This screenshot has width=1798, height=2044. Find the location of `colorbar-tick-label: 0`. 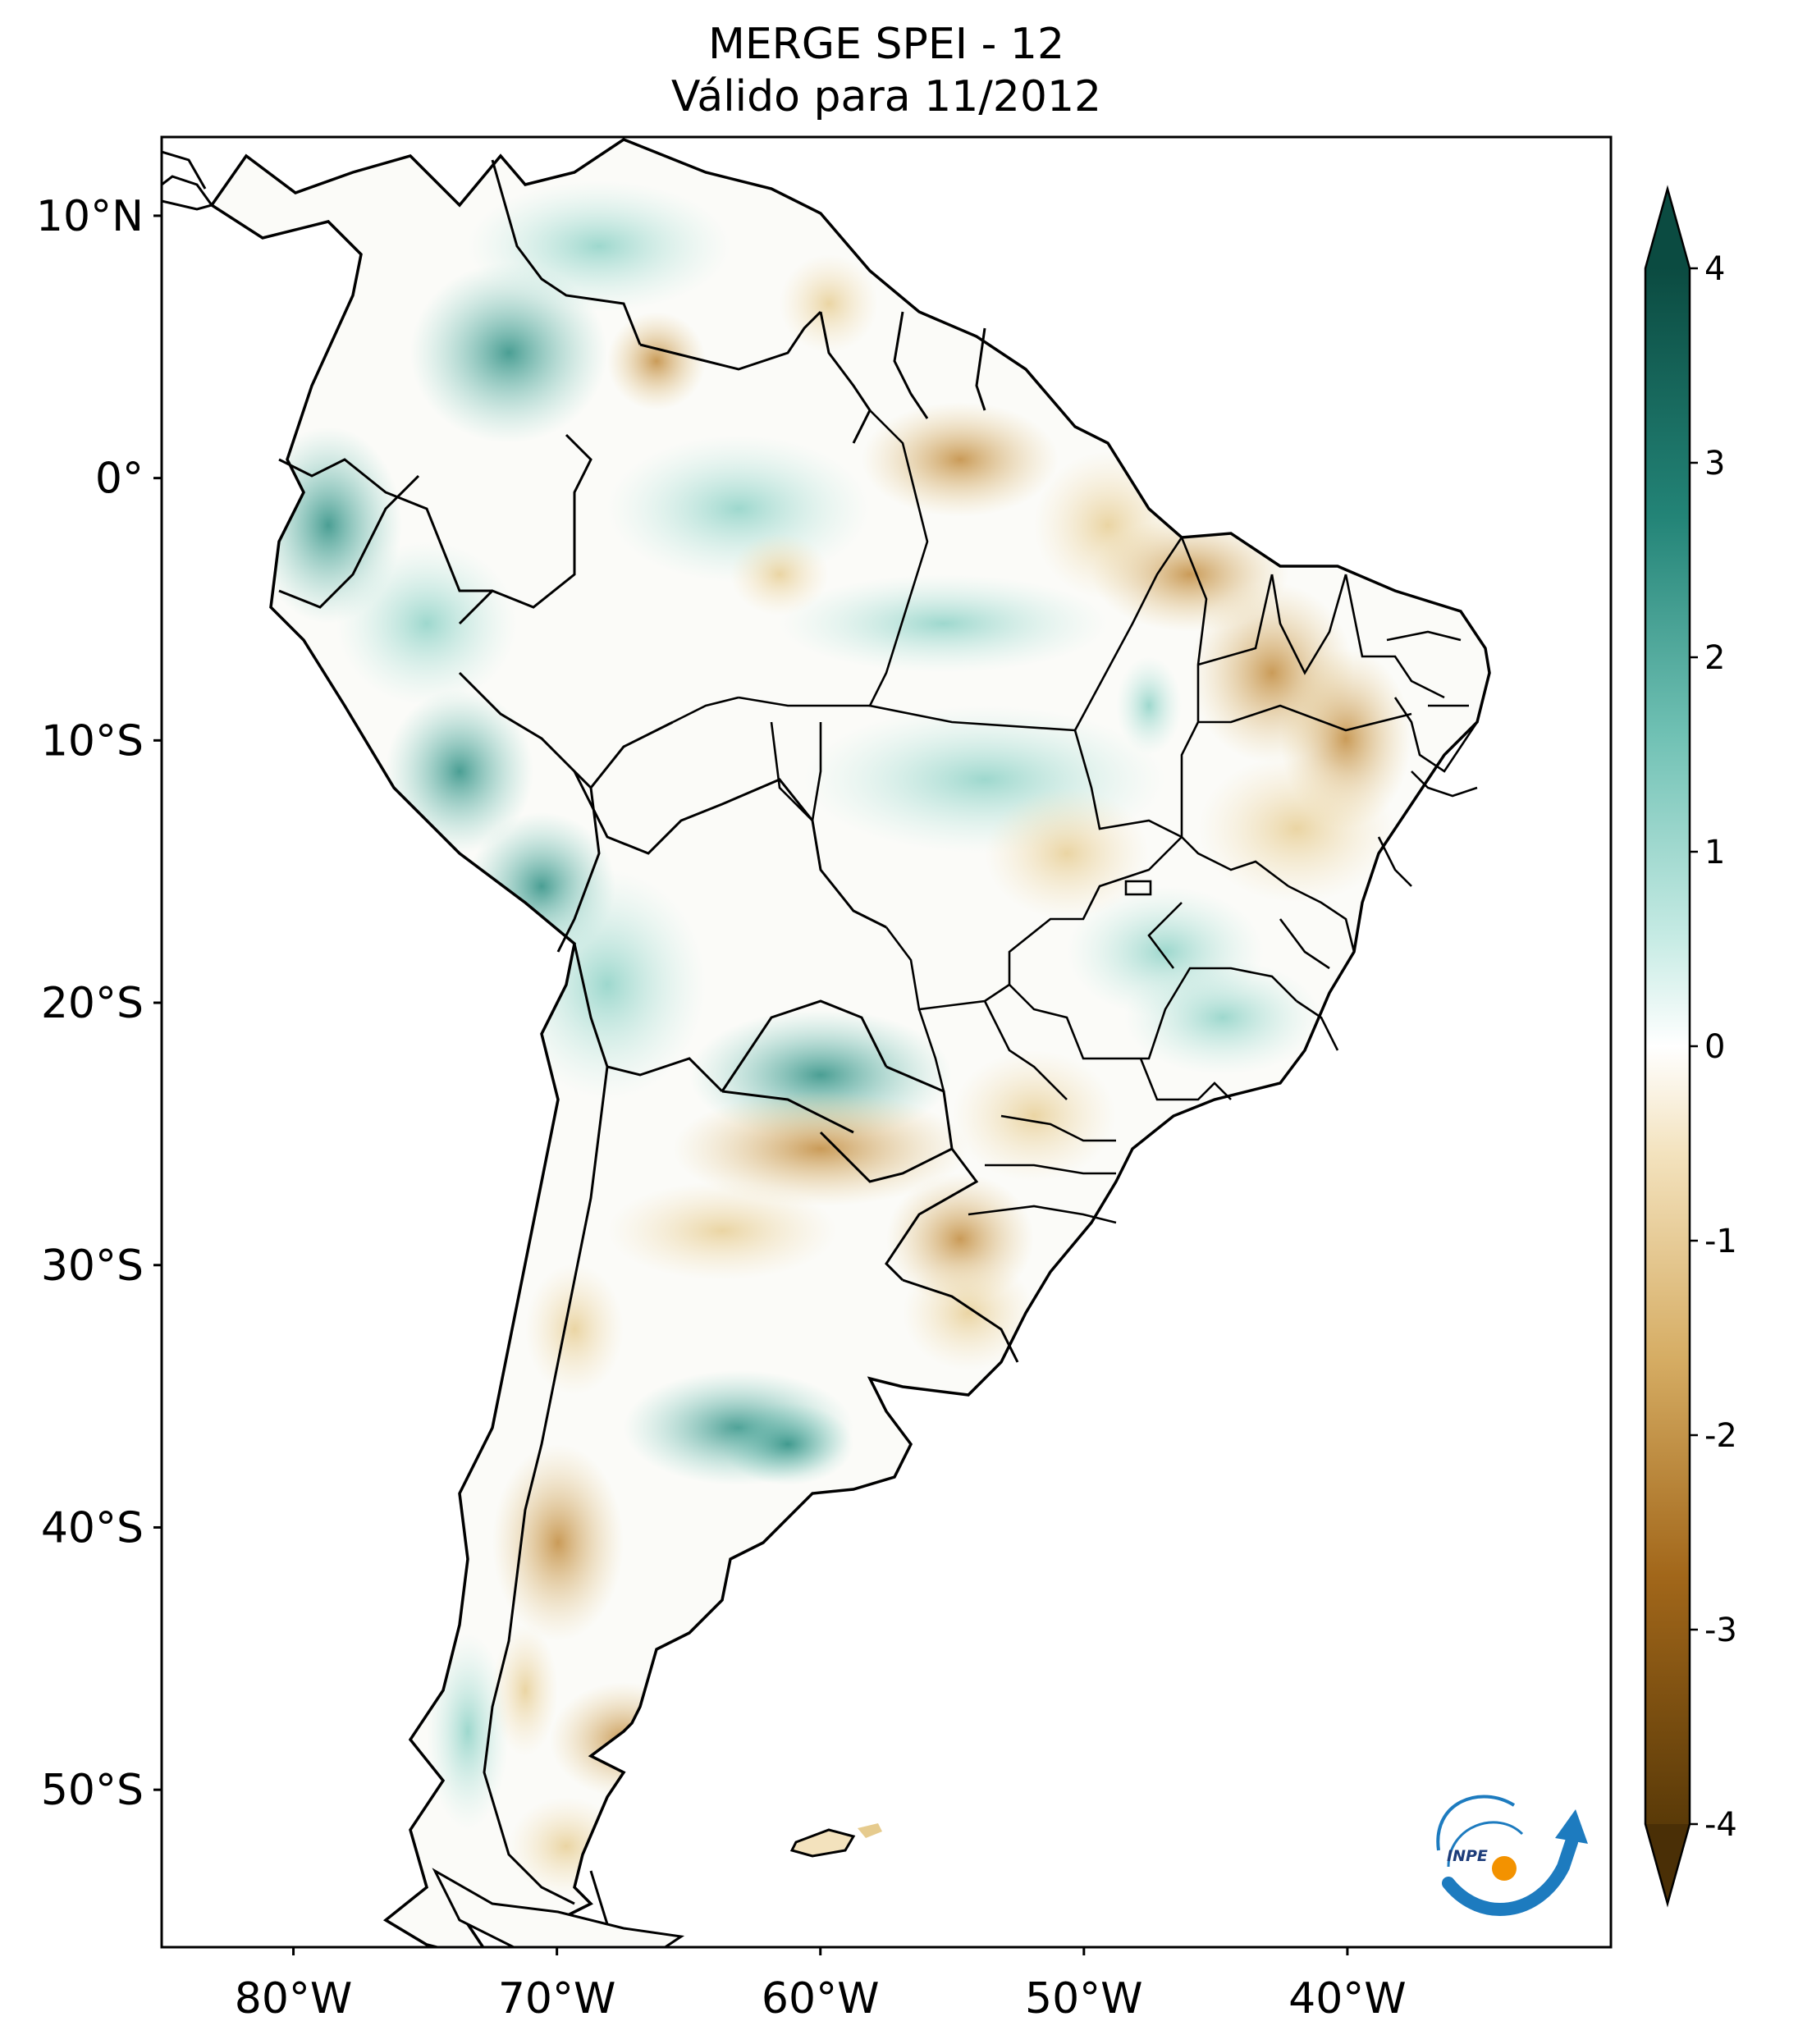

colorbar-tick-label: 0 is located at coordinates (1714, 1047).